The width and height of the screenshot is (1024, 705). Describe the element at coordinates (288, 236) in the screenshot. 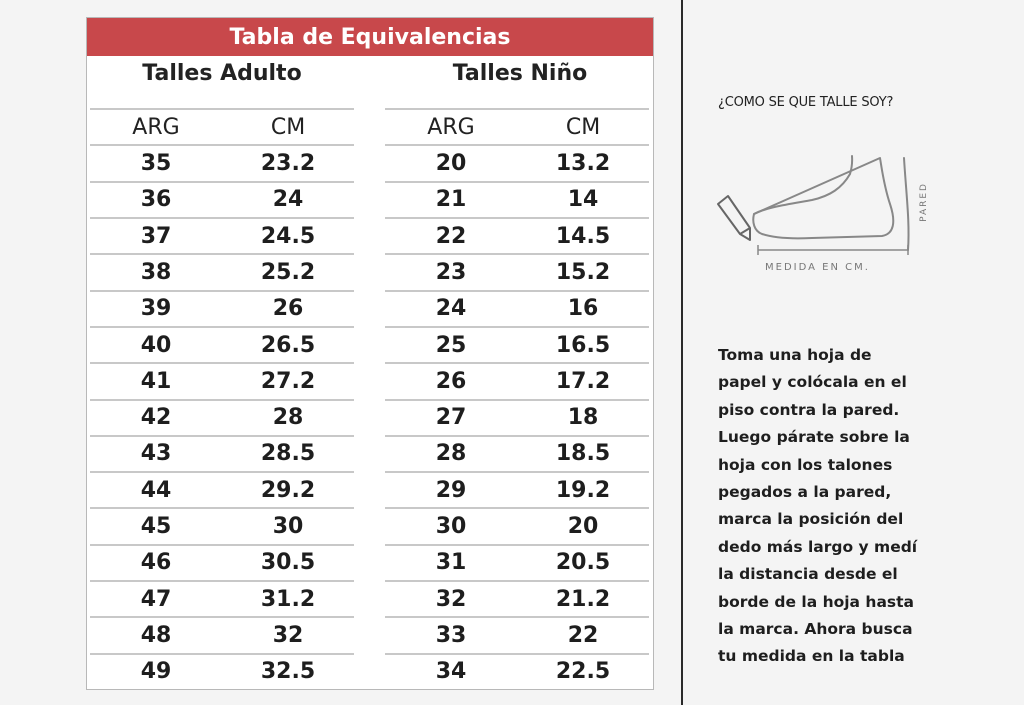

I see `cm-size-cell: 24.5` at that location.